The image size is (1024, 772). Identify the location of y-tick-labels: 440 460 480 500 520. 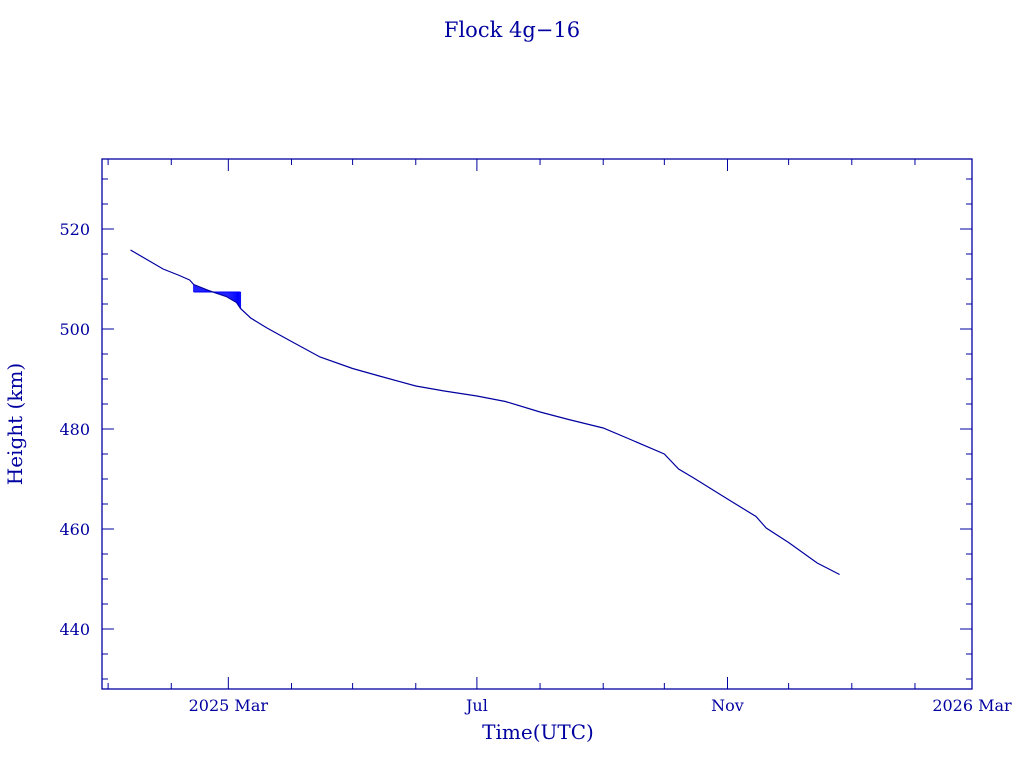
(74, 429).